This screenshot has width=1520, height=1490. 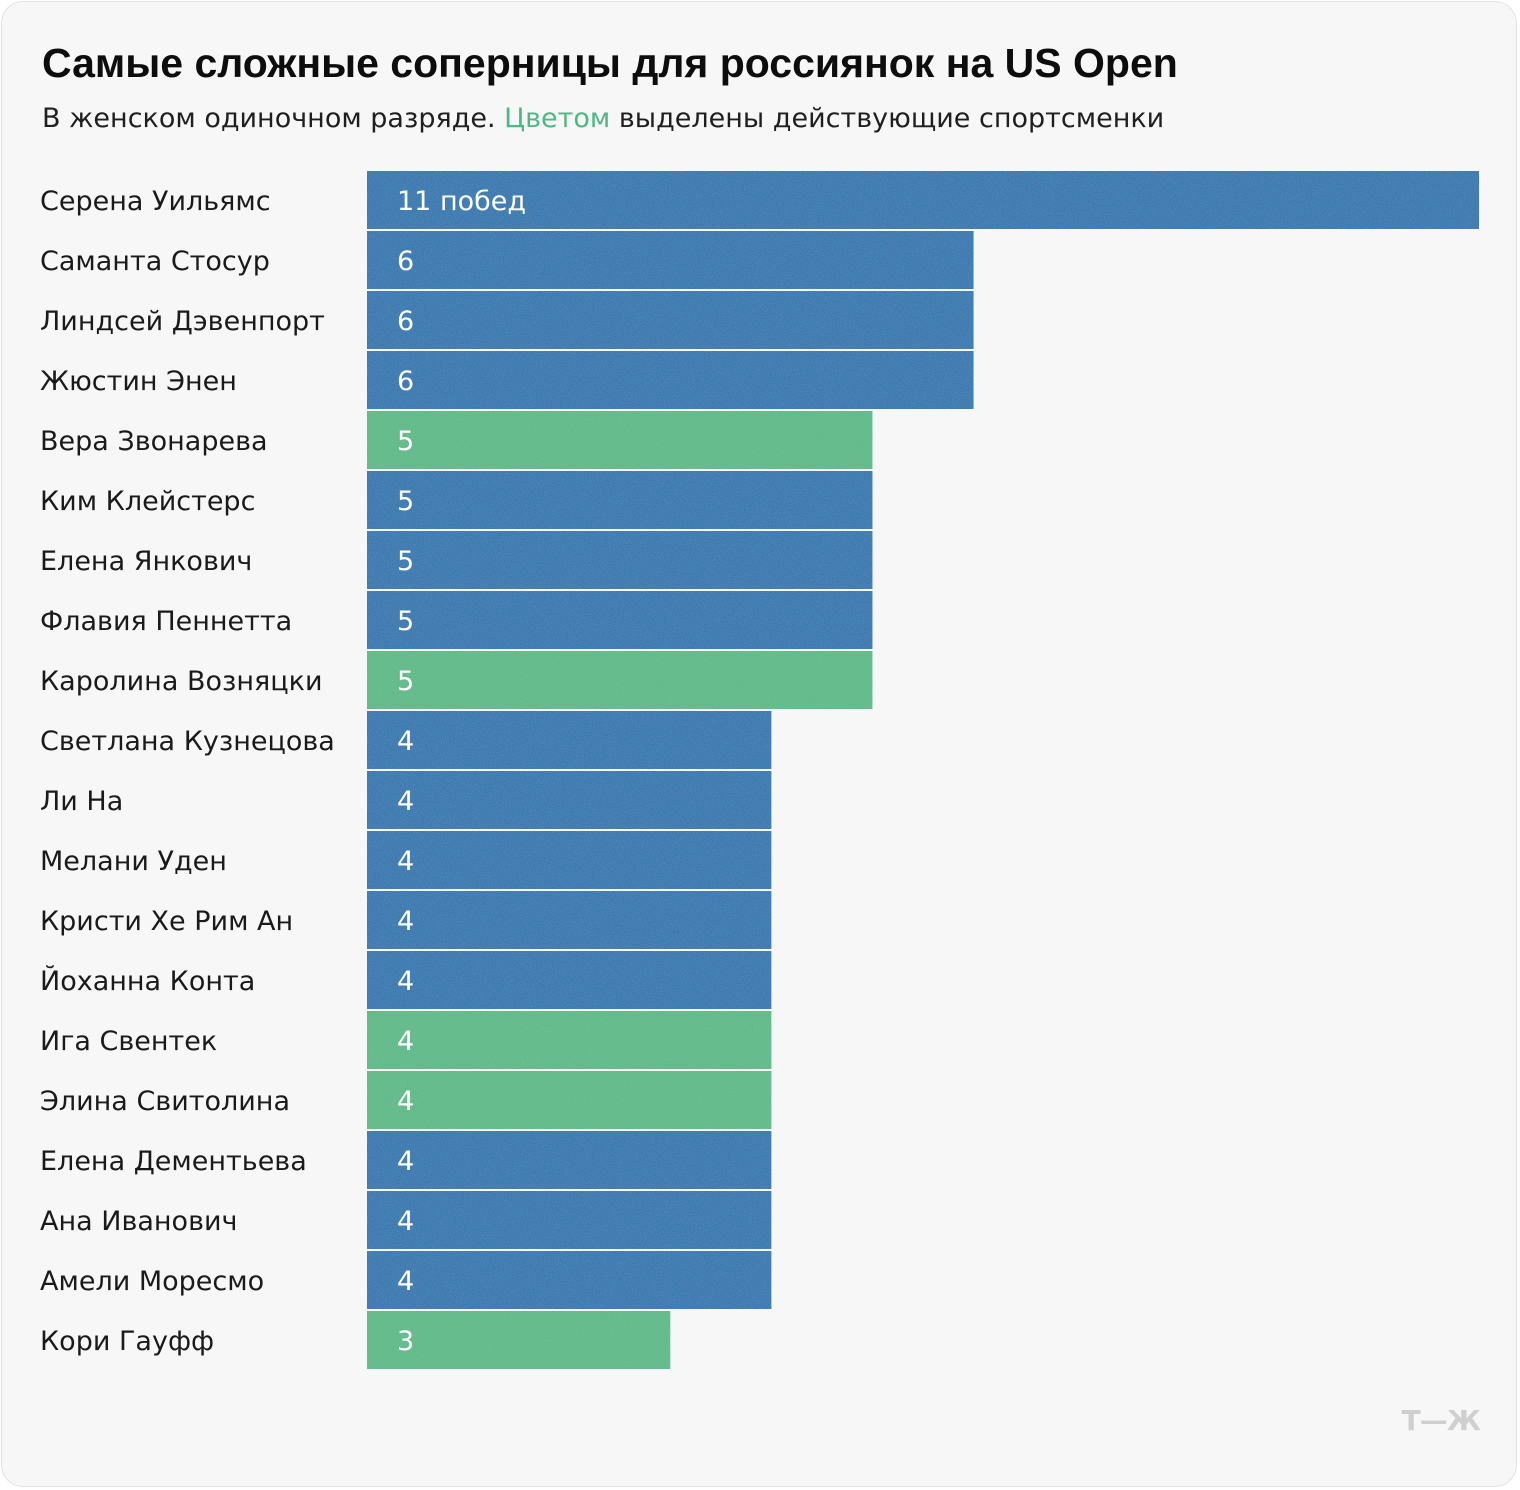 I want to click on category-label: Флавия Пеннетта, so click(x=166, y=621).